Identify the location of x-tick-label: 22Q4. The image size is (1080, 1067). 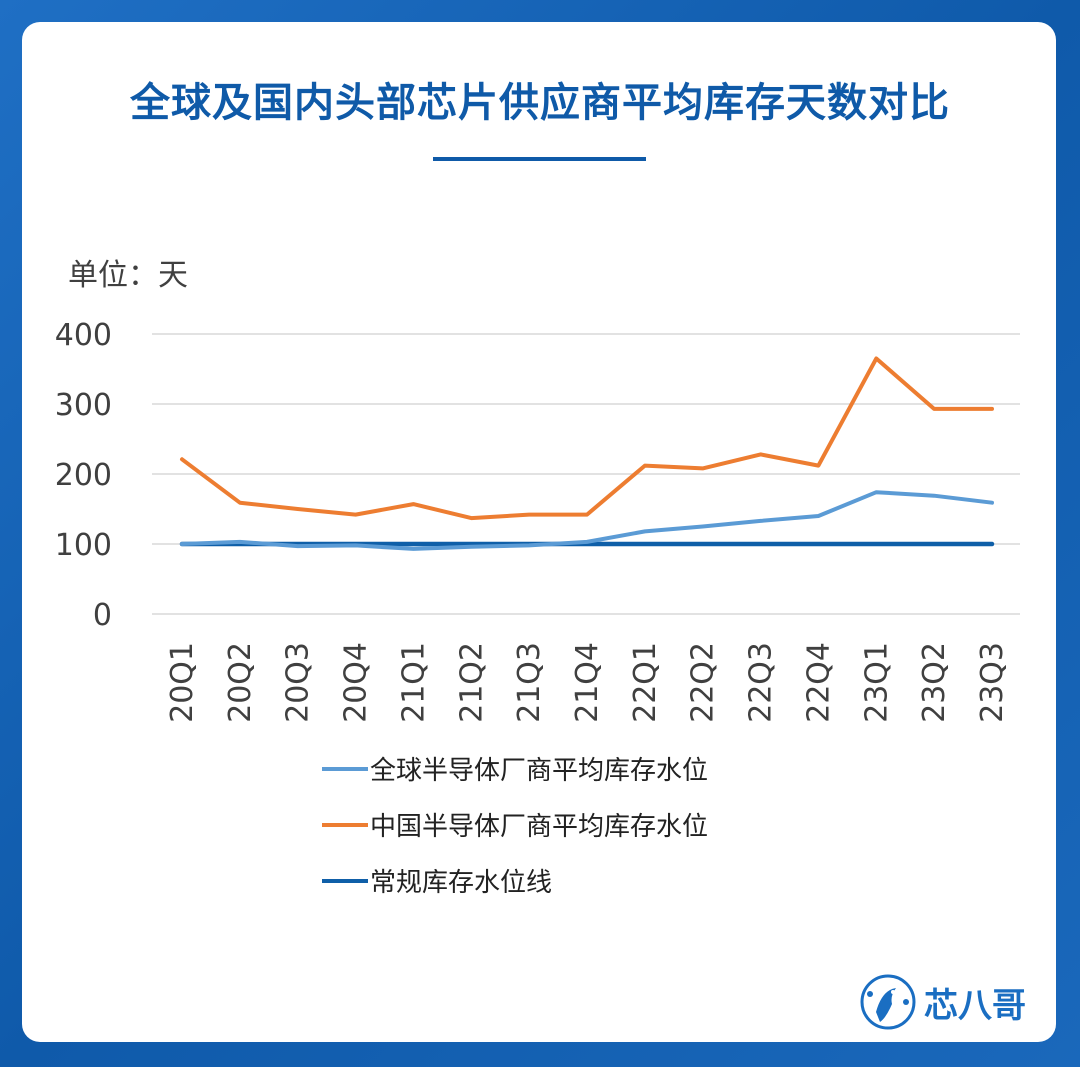
(818, 682).